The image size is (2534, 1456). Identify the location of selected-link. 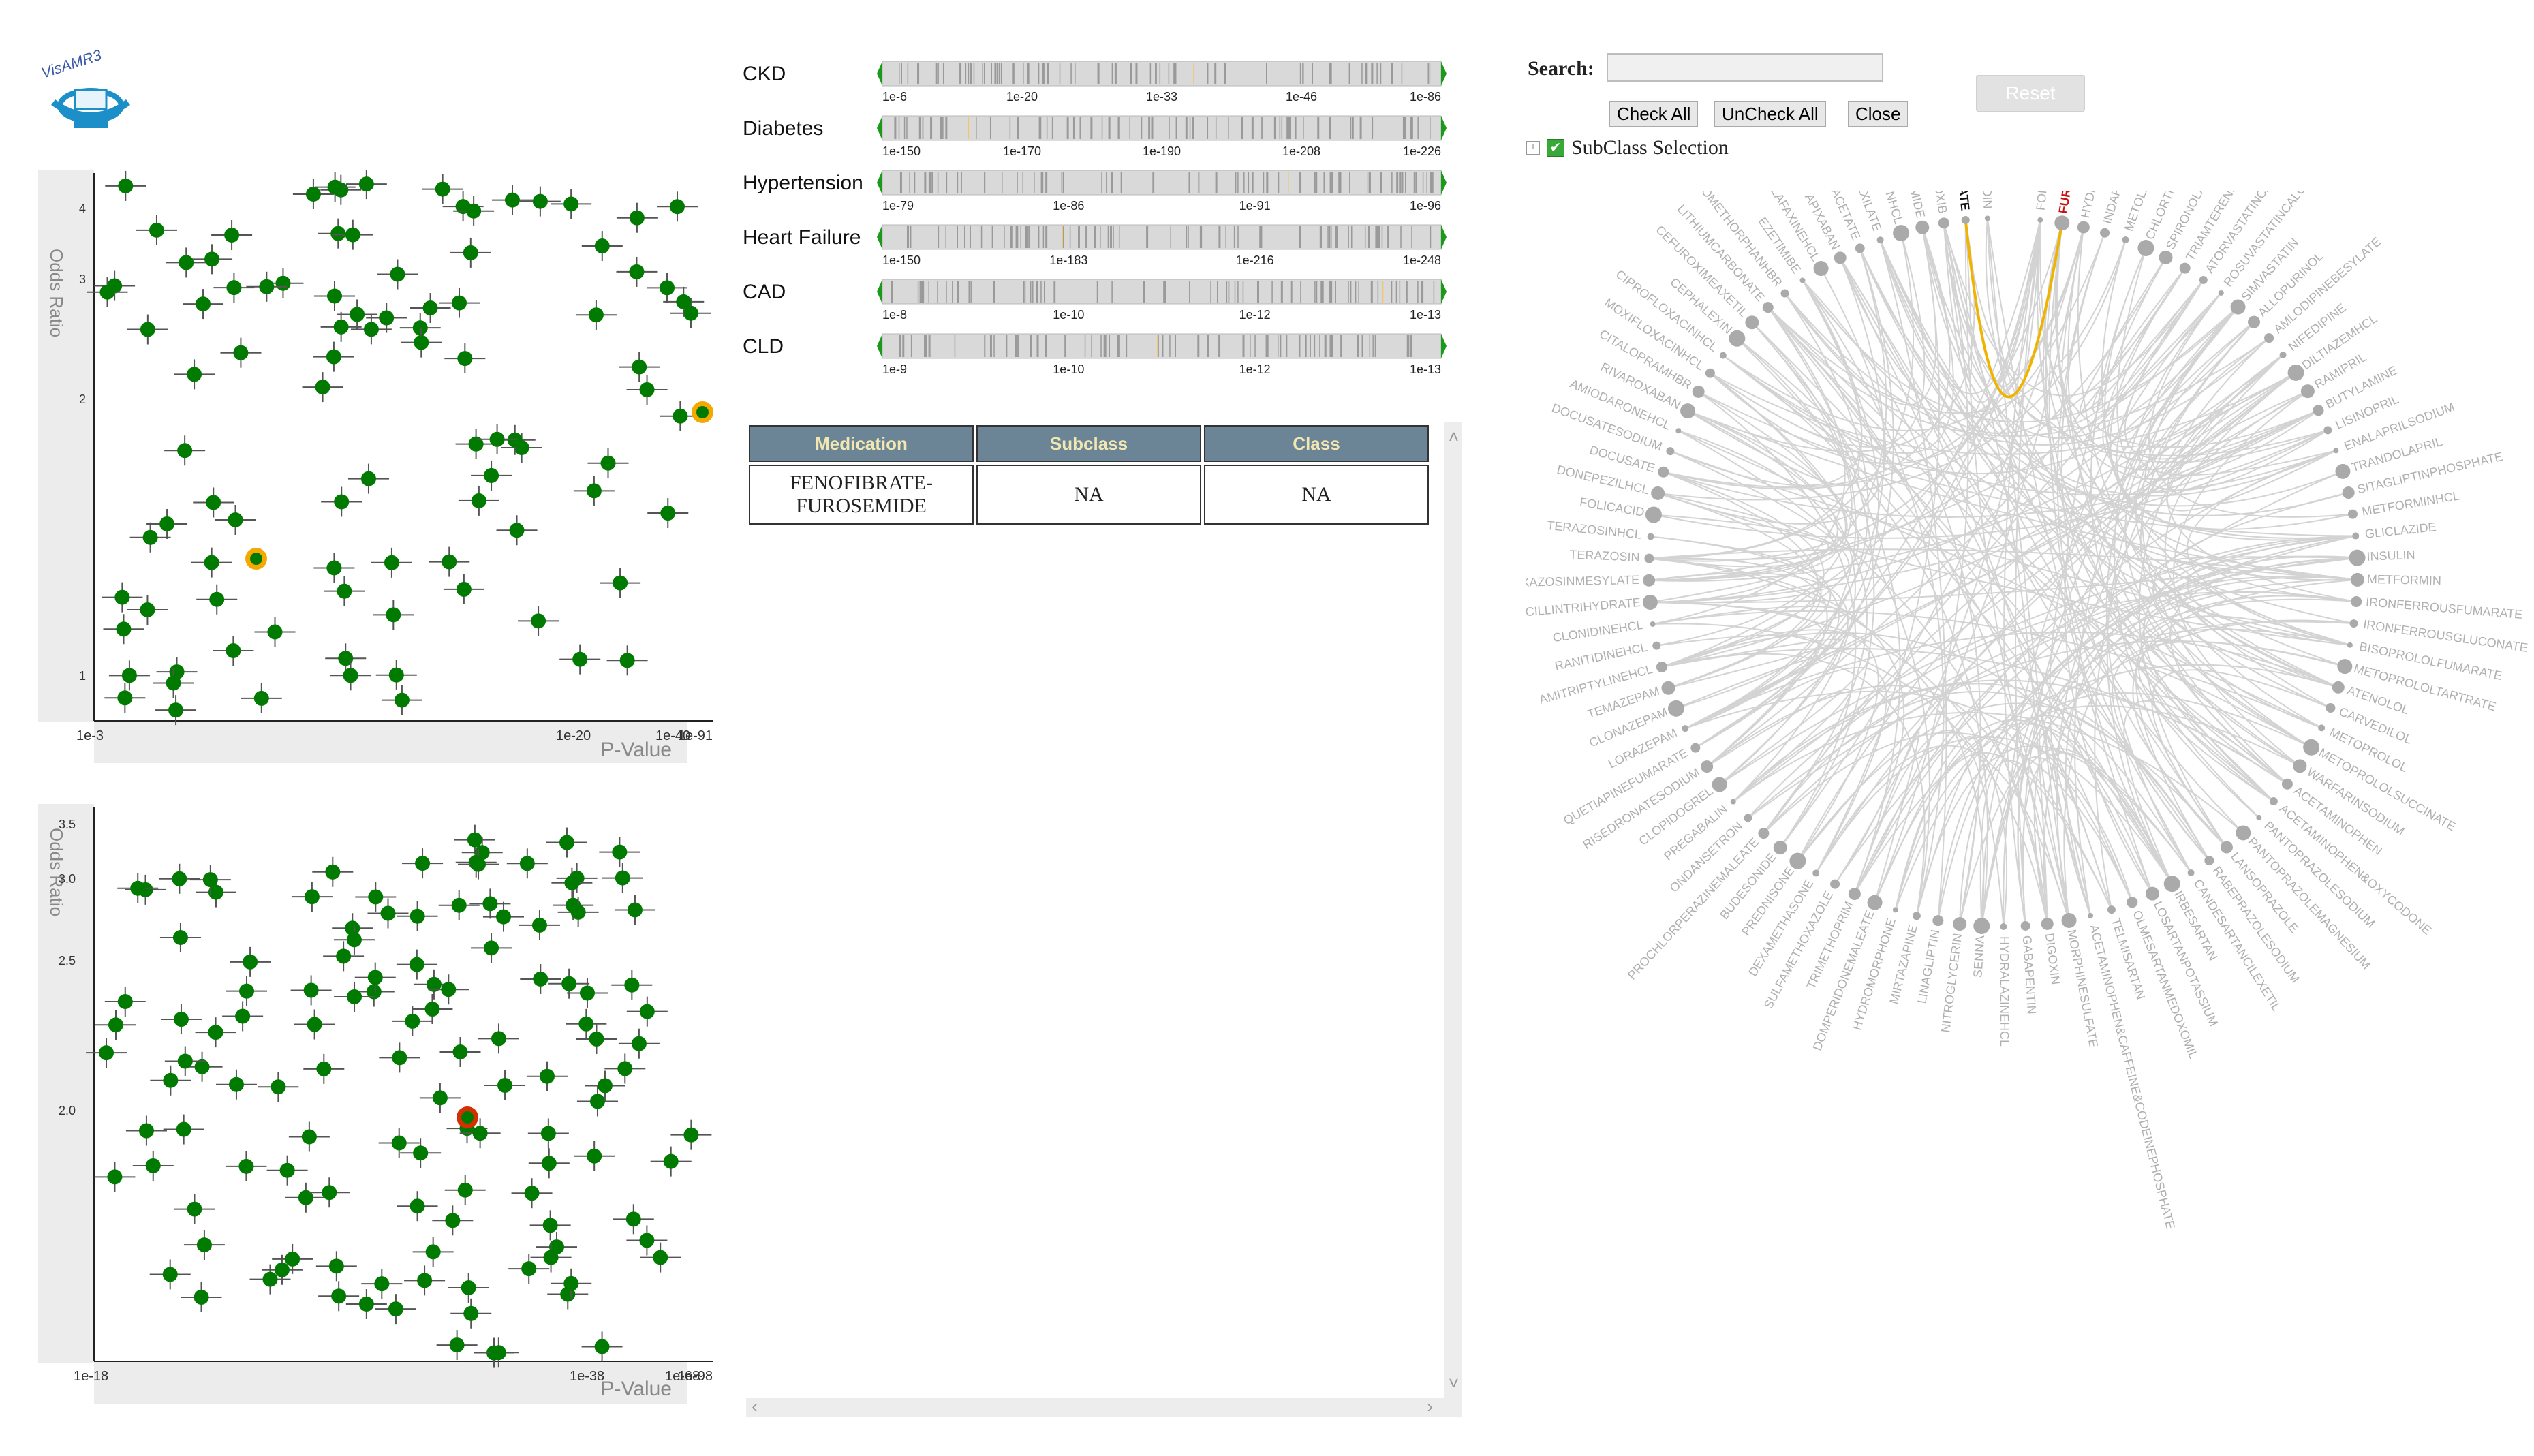
(2014, 309).